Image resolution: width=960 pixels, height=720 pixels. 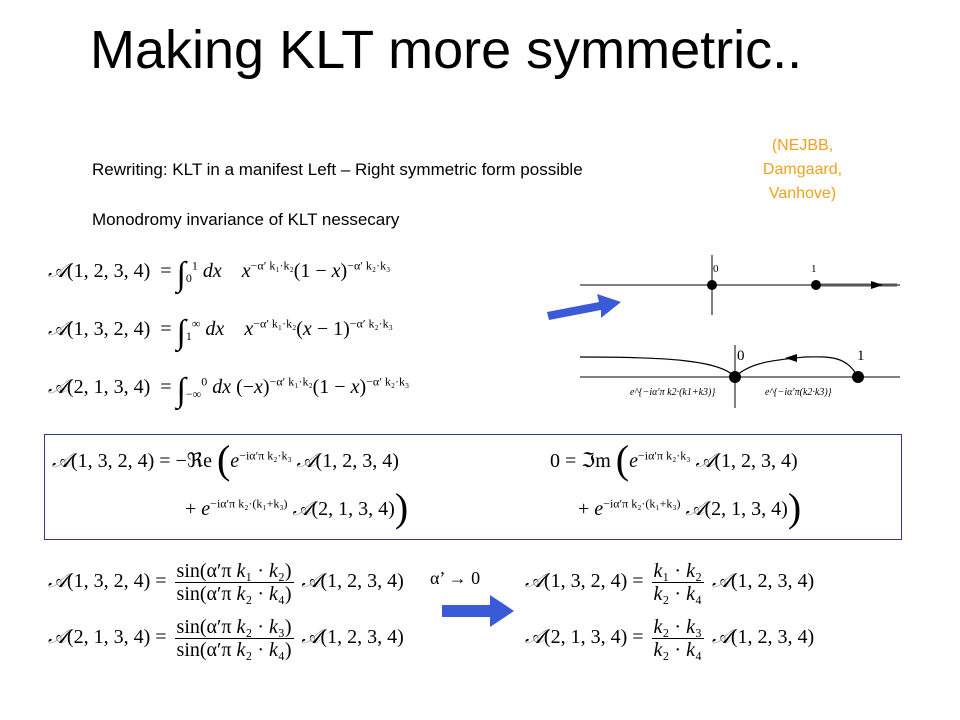 I want to click on monodromy-imag-part-term2: + e−iα′π k₂·(k₁+k₃) 𝒜(2, 1, 3, 4)), so click(x=690, y=507).